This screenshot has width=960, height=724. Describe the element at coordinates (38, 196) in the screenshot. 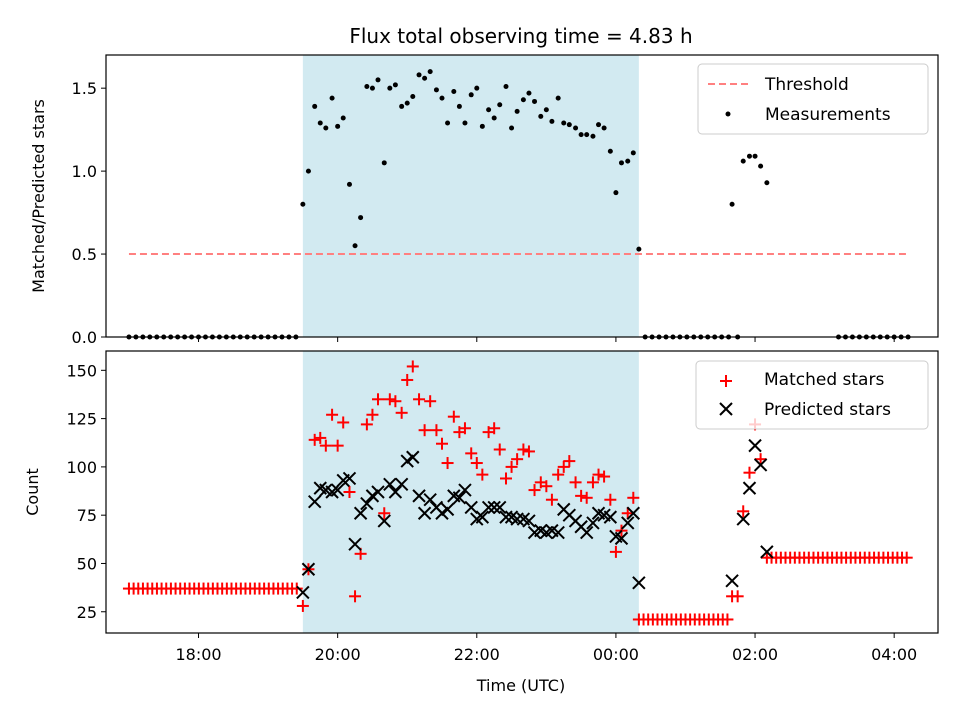

I see `top-y-axis-label: Matched/Predicted stars` at that location.